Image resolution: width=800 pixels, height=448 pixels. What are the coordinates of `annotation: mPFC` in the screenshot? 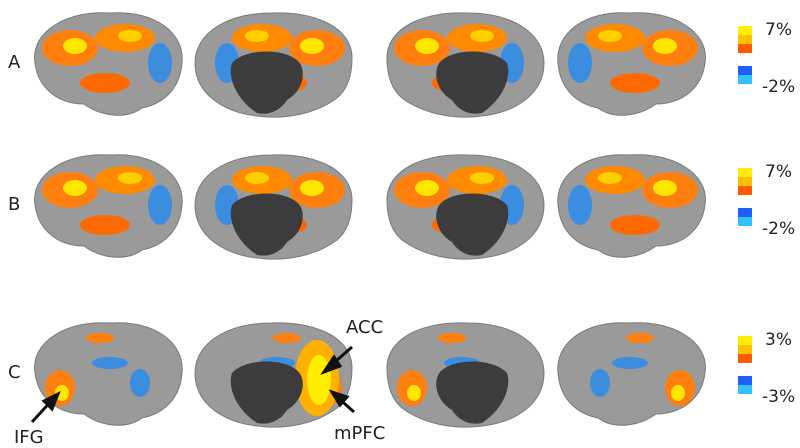 It's located at (359, 433).